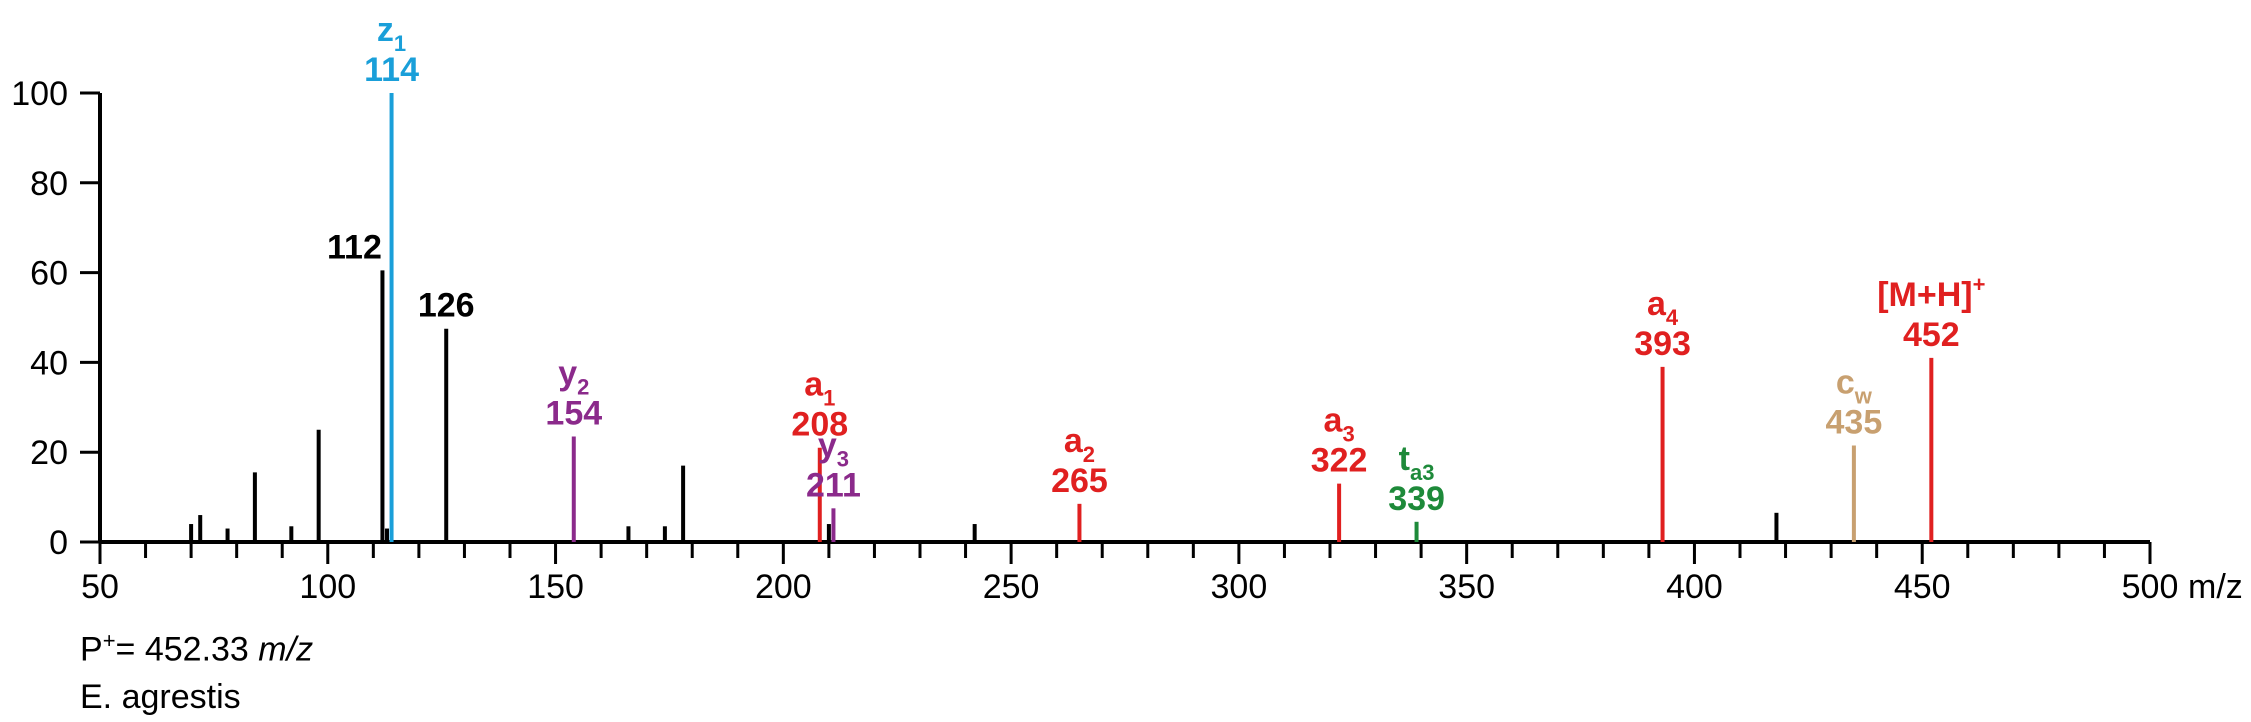 Image resolution: width=2251 pixels, height=722 pixels. Describe the element at coordinates (1417, 462) in the screenshot. I see `ion-label-339: ta3` at that location.